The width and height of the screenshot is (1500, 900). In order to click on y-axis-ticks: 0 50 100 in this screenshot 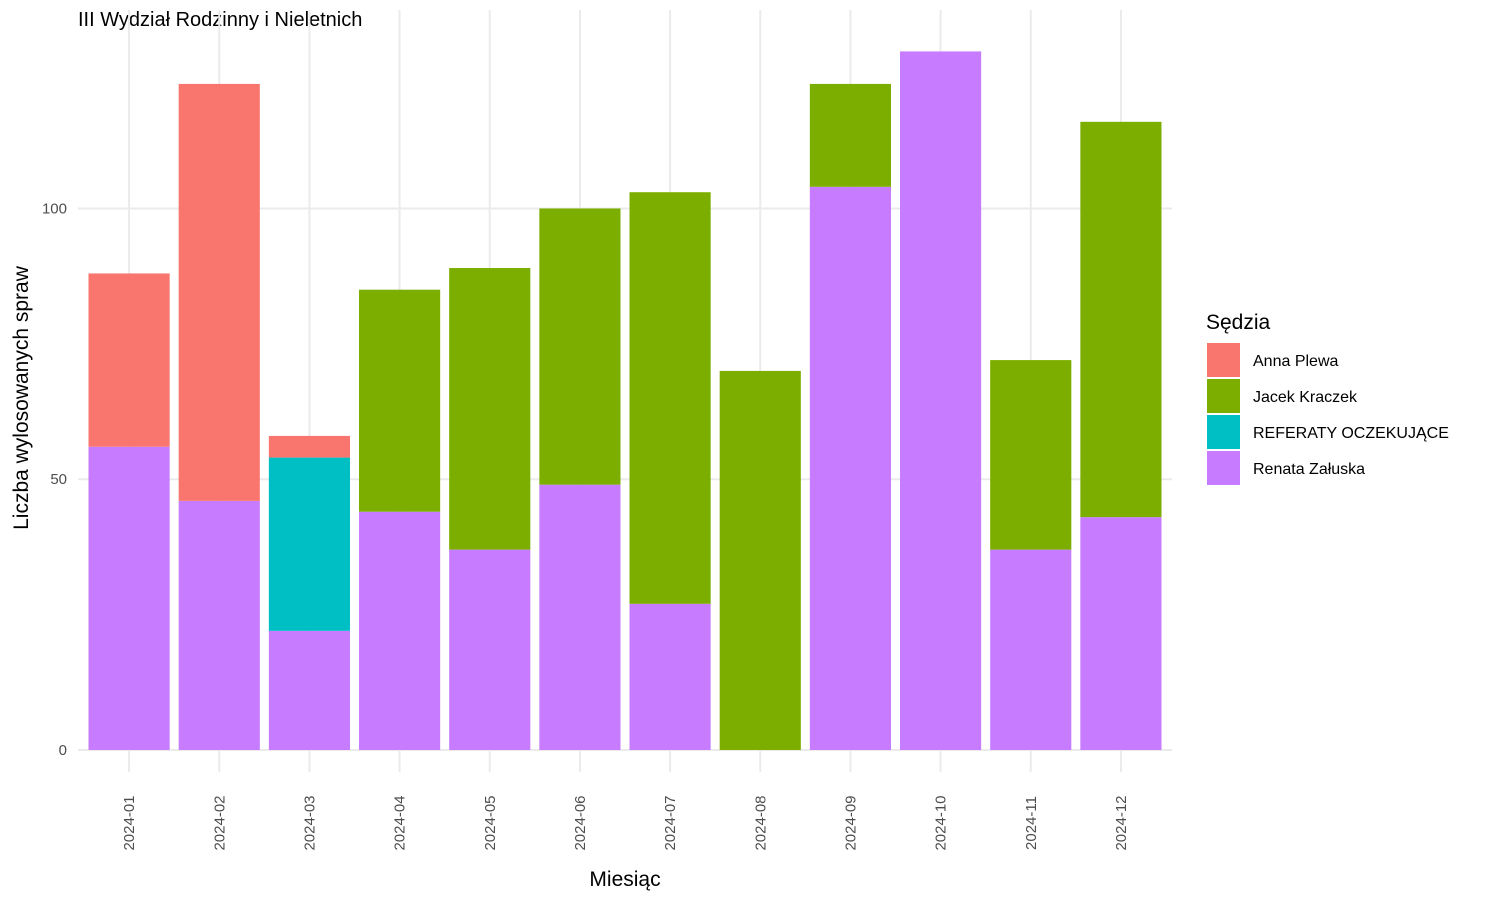, I will do `click(54, 479)`.